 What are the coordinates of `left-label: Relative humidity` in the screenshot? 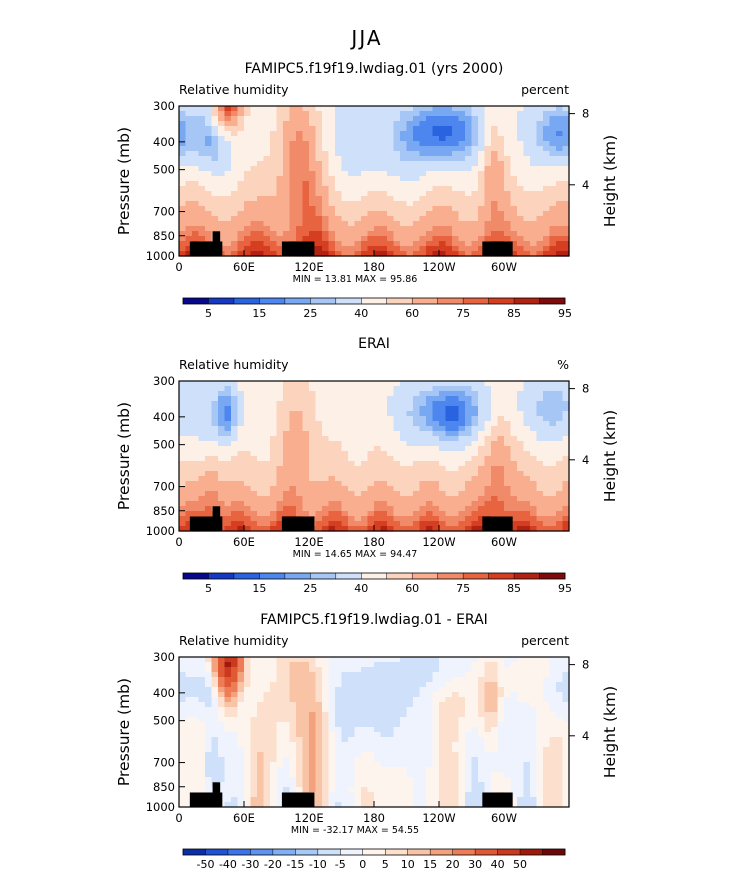 It's located at (234, 89).